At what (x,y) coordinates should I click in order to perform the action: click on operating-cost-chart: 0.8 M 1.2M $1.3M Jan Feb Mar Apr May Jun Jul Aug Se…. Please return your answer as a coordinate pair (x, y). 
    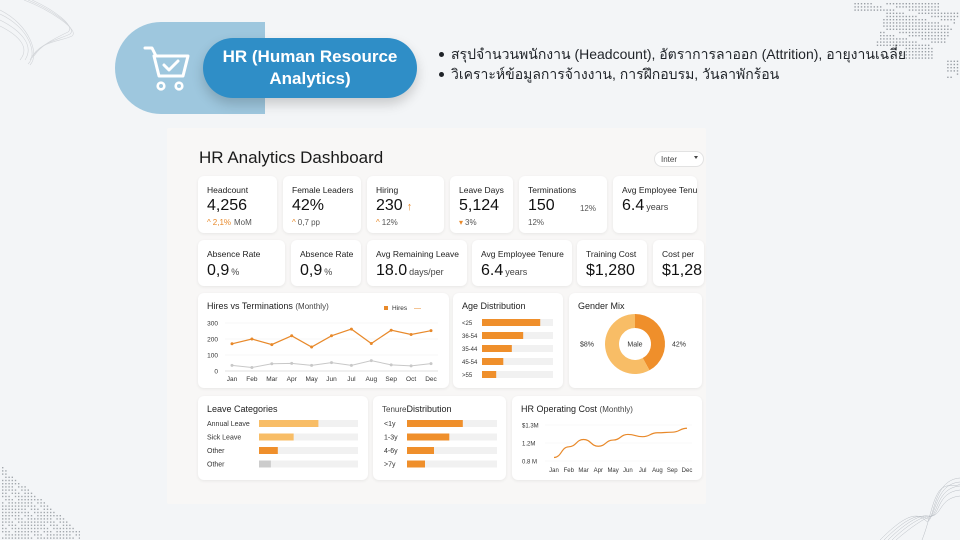
    Looking at the image, I should click on (607, 449).